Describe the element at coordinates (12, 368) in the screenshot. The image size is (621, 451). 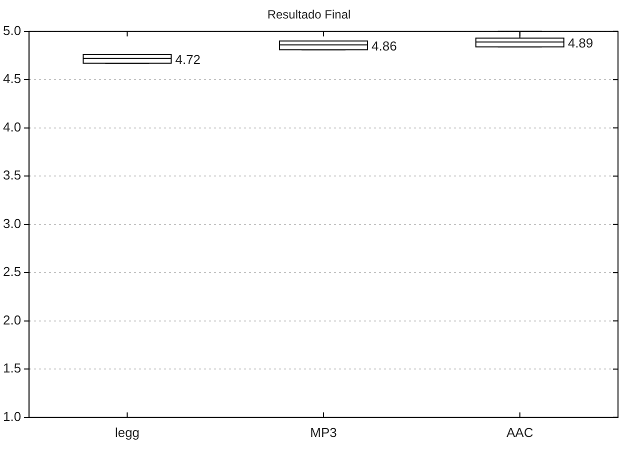
I see `y-tick-label: 1.5` at that location.